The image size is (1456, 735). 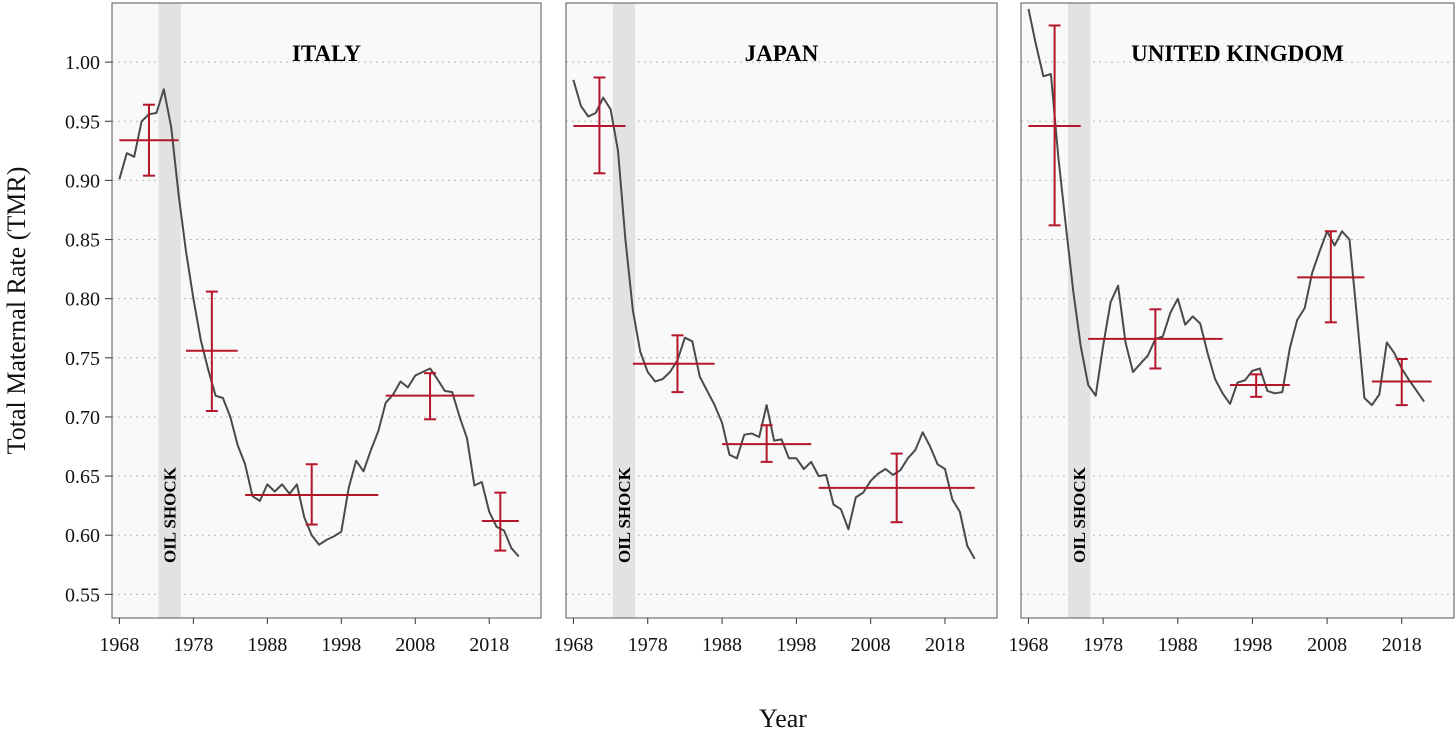 What do you see at coordinates (82, 241) in the screenshot?
I see `y-tick-label: 0.85` at bounding box center [82, 241].